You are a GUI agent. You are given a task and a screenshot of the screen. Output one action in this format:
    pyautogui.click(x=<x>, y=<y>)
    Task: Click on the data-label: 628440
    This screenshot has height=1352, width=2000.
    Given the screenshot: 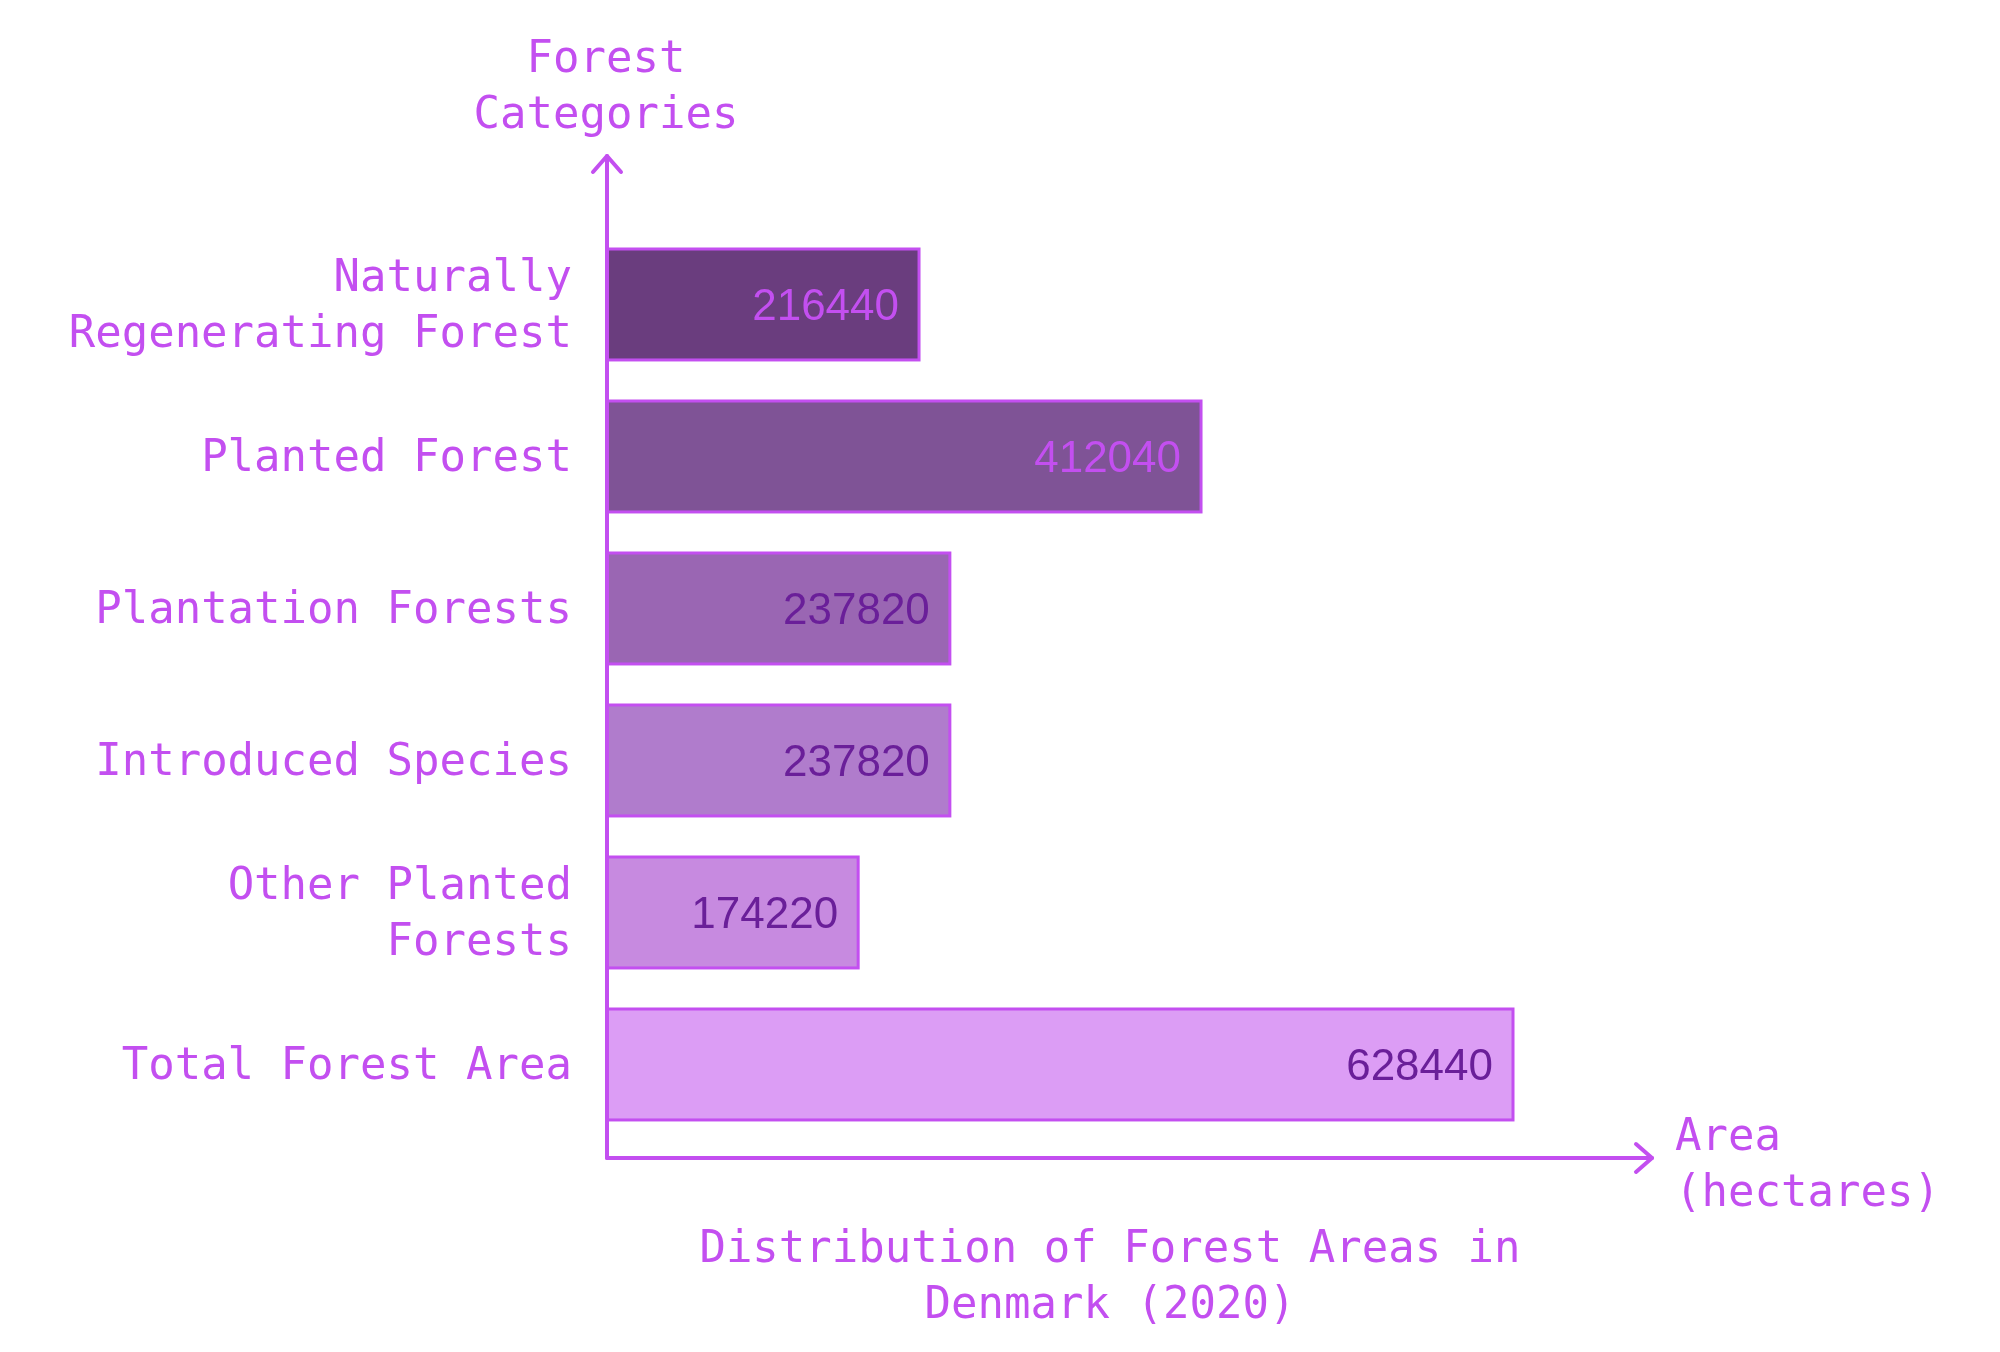 What is the action you would take?
    pyautogui.click(x=1419, y=1065)
    